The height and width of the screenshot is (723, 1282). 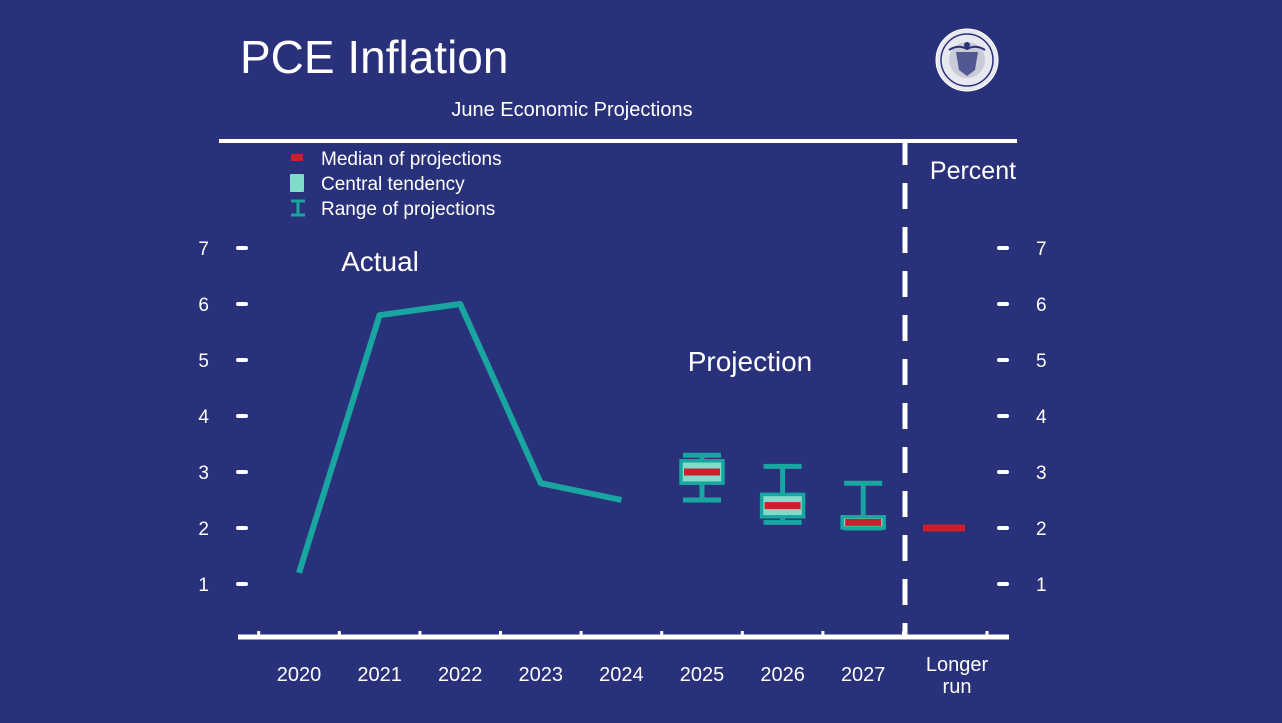 I want to click on legend-label-median: Median of projections, so click(x=411, y=159).